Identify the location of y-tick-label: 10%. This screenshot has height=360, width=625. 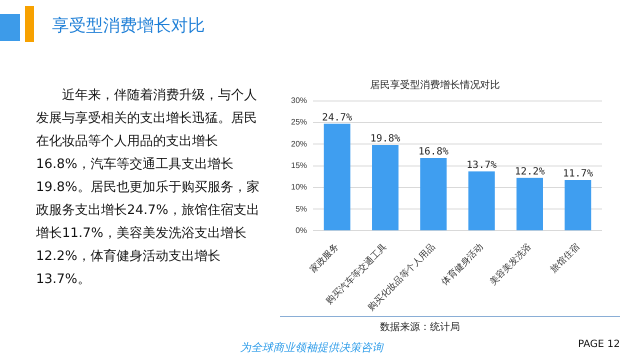
(299, 187).